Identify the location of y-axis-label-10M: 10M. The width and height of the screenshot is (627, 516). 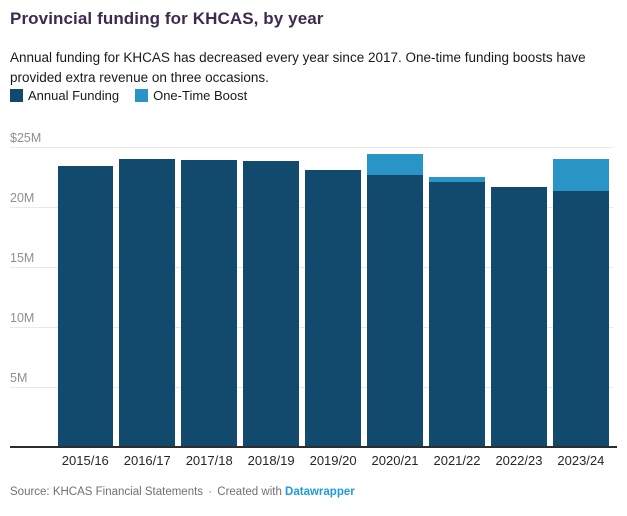
(22, 318).